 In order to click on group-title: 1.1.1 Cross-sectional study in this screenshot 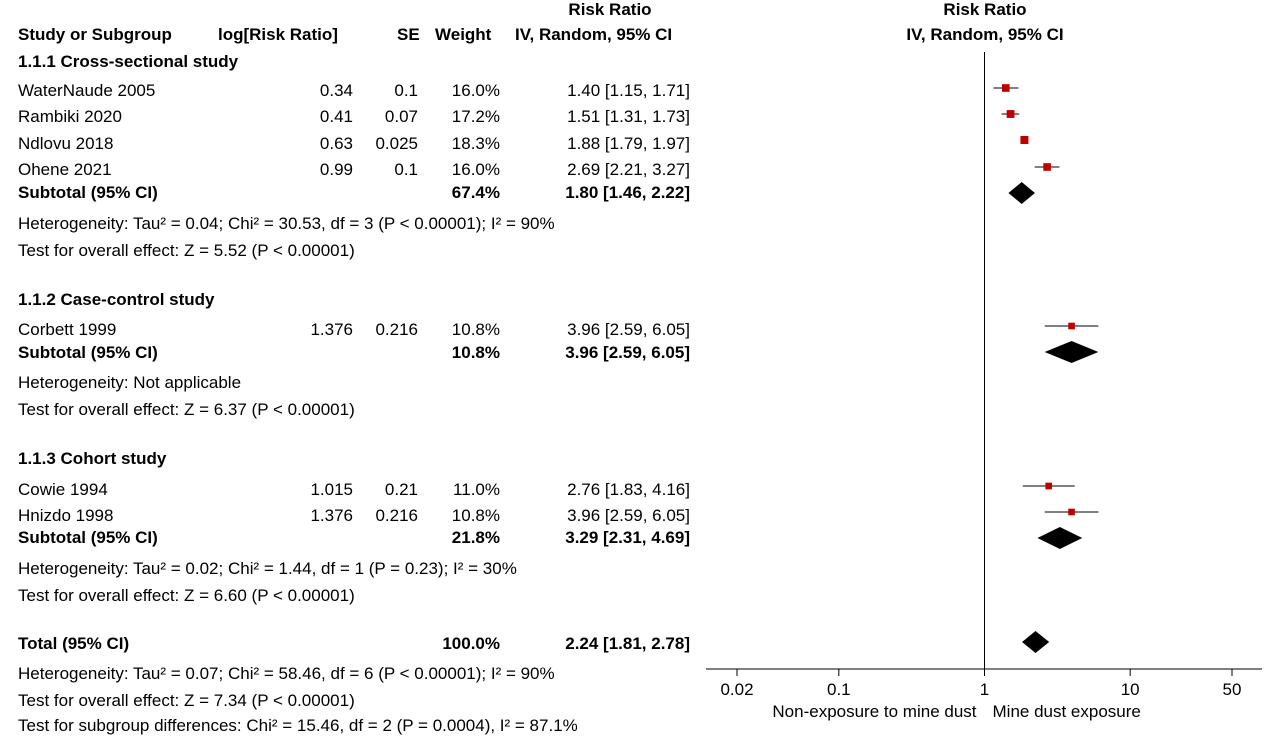, I will do `click(128, 61)`.